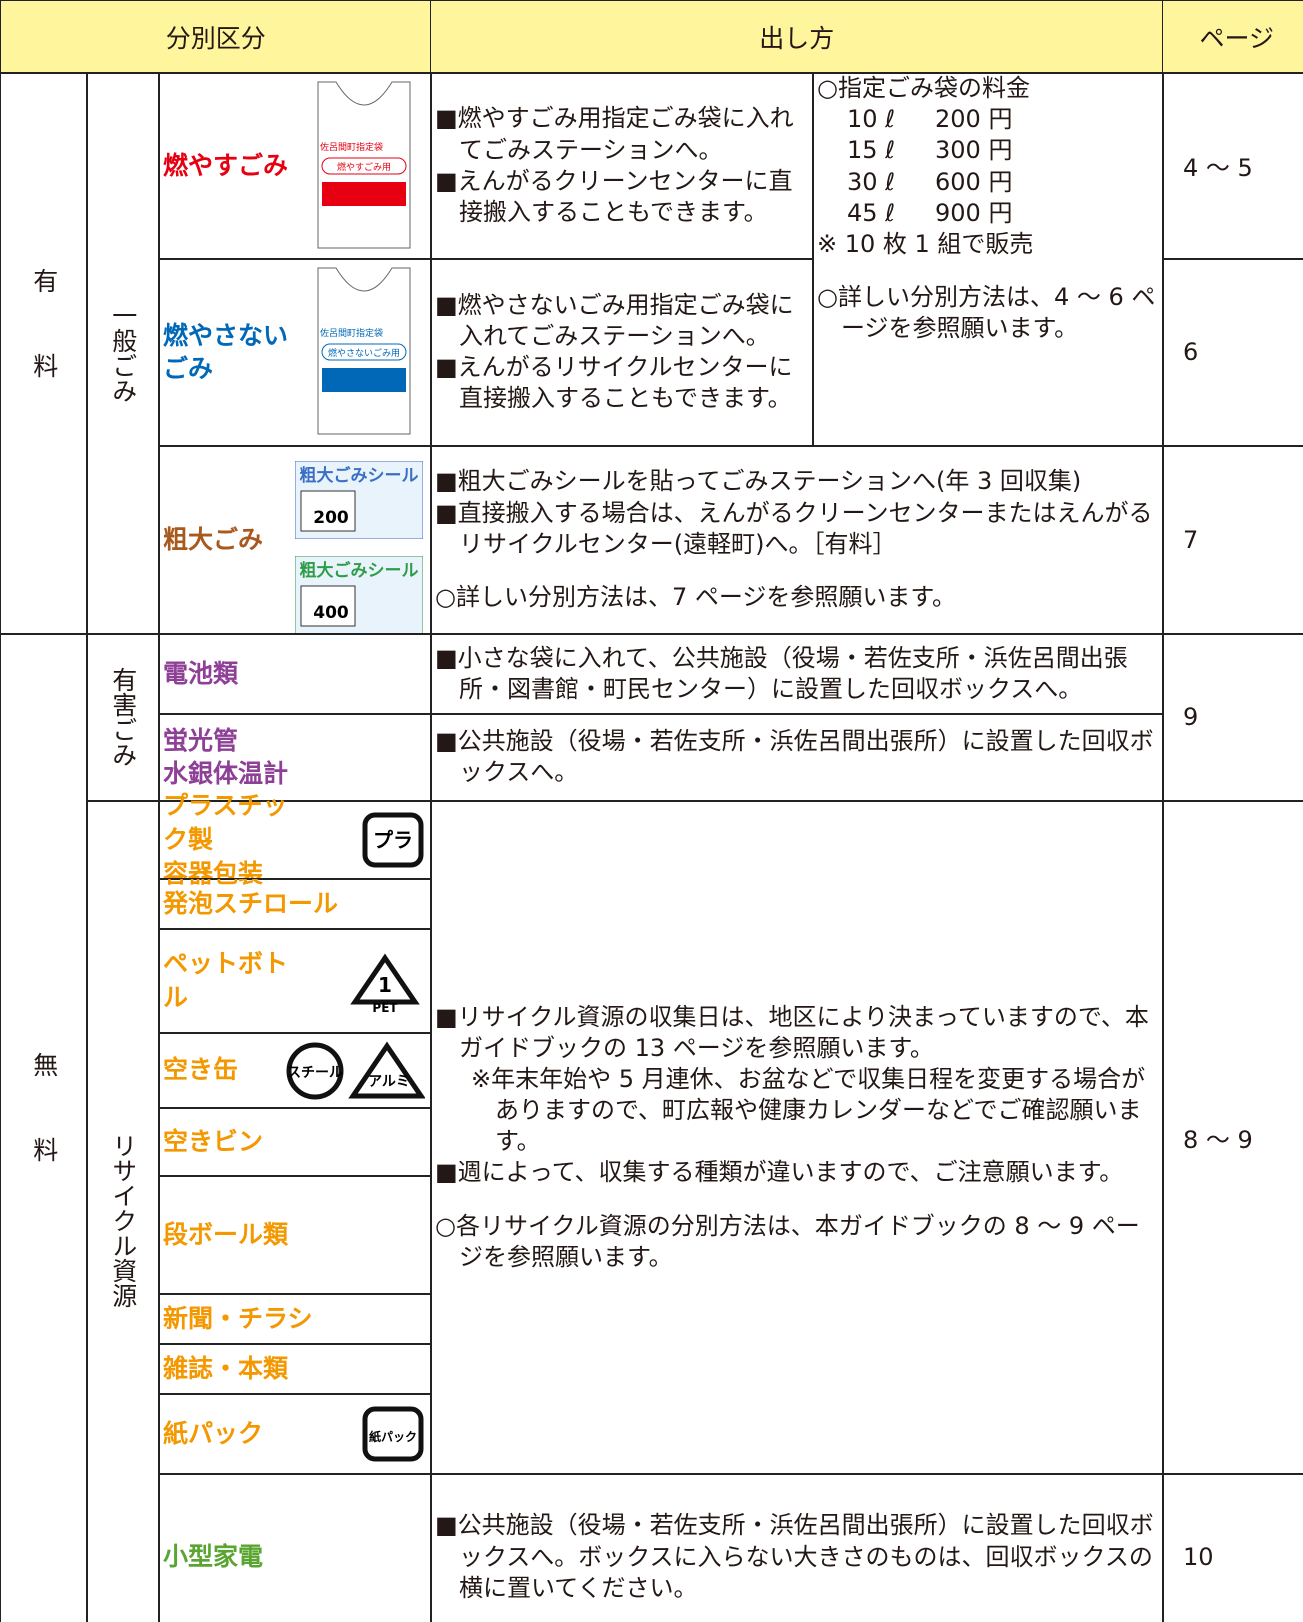 This screenshot has width=1303, height=1622. What do you see at coordinates (614, 134) in the screenshot?
I see `method-text: ■燃やすごみ用指定ごみ袋に入れてごみステーションへ。` at bounding box center [614, 134].